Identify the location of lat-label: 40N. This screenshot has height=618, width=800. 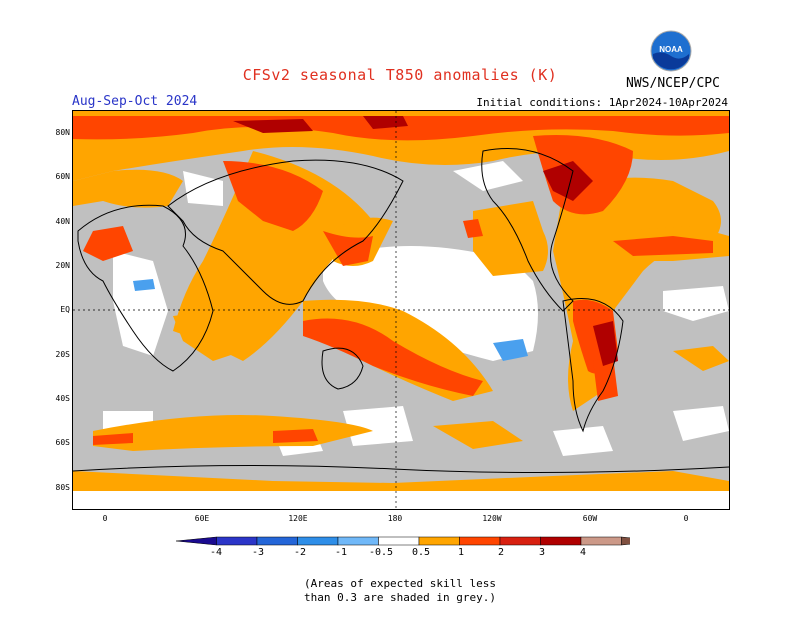
(62, 221).